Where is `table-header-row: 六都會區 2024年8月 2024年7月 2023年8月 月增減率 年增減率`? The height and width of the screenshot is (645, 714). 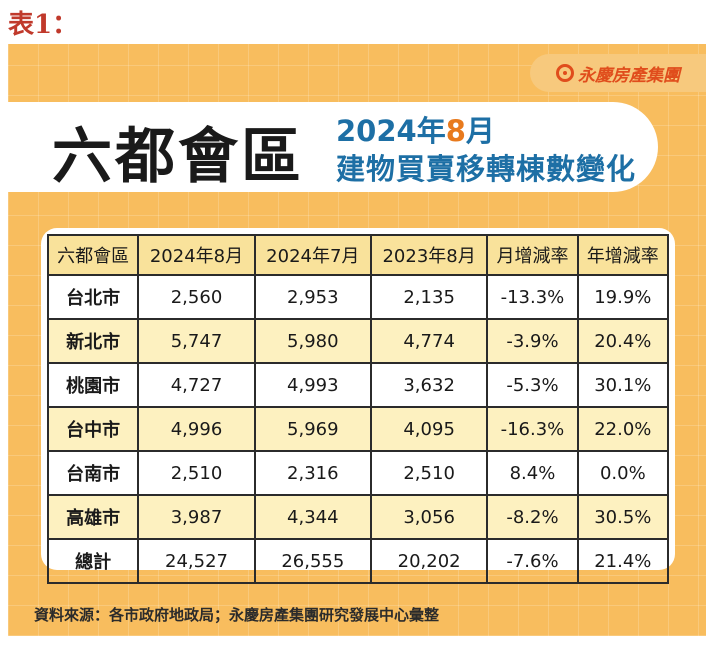 table-header-row: 六都會區 2024年8月 2024年7月 2023年8月 月增減率 年增減率 is located at coordinates (358, 255).